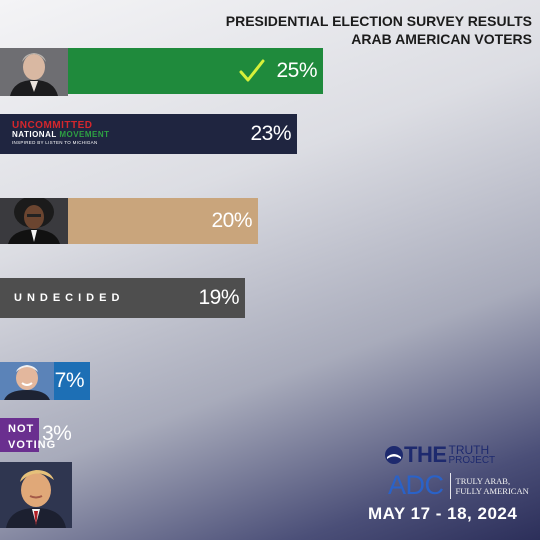 Image resolution: width=540 pixels, height=540 pixels. What do you see at coordinates (36, 495) in the screenshot?
I see `portrait-trump` at bounding box center [36, 495].